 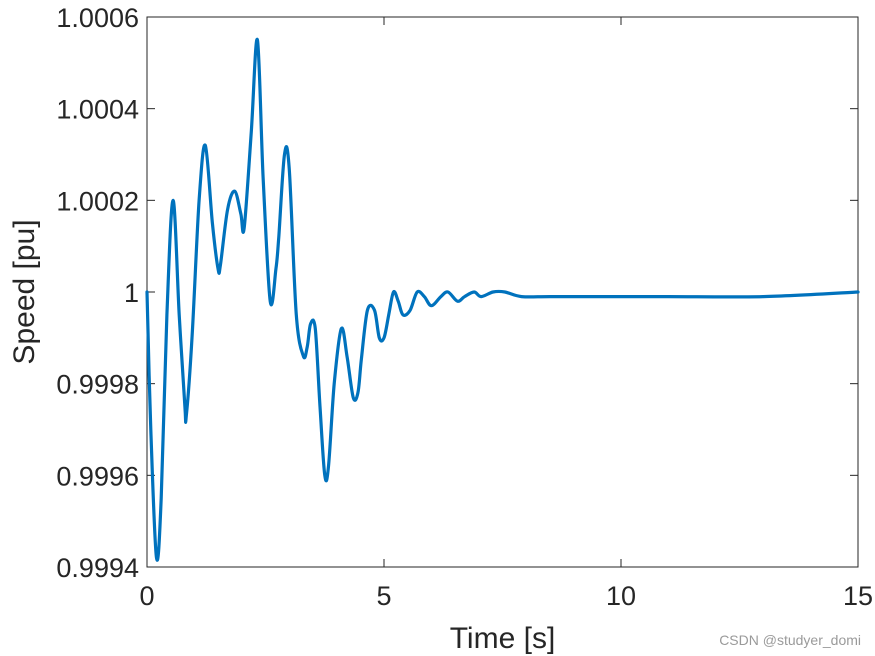 What do you see at coordinates (503, 638) in the screenshot?
I see `x-axis-label: Time [s]` at bounding box center [503, 638].